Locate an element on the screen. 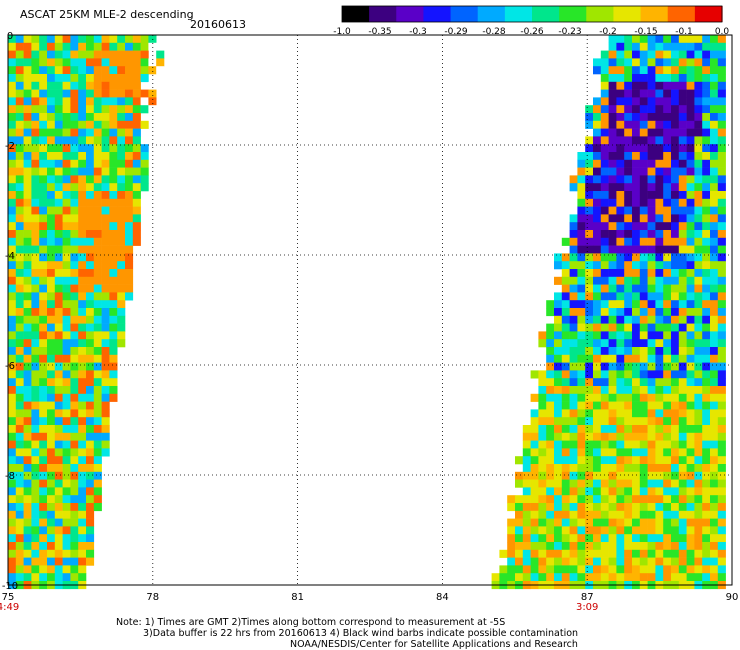 The image size is (740, 650). colorbar-tick-label: -1.0 is located at coordinates (342, 32).